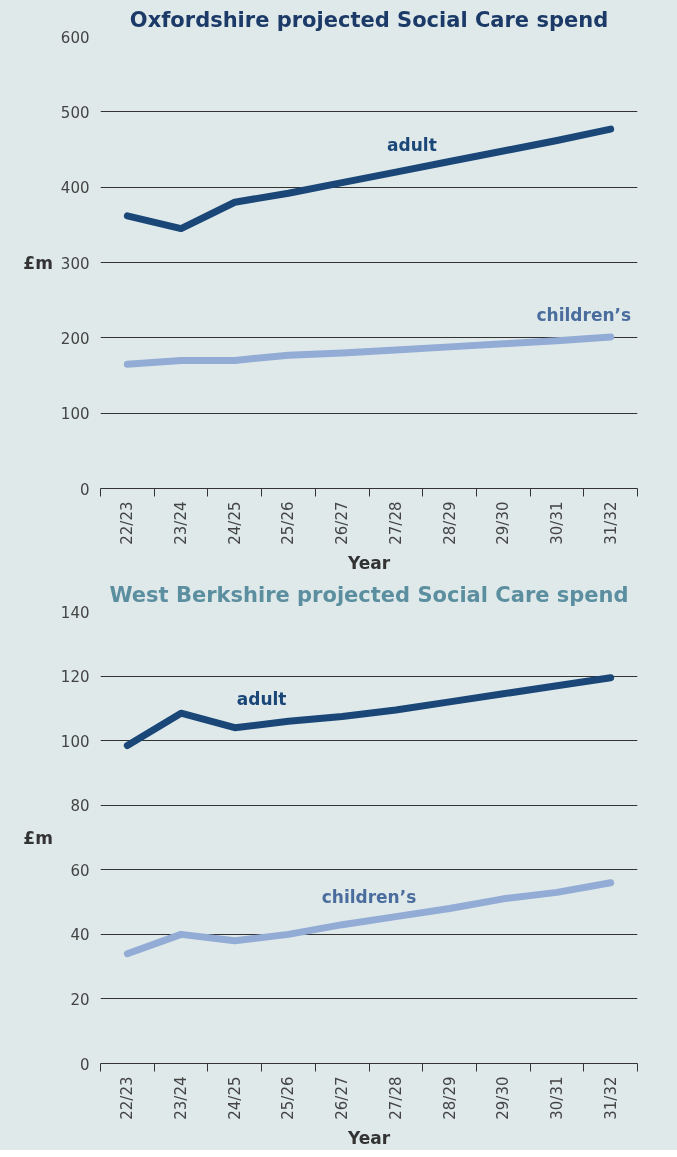 Image resolution: width=677 pixels, height=1157 pixels. I want to click on y-tick-label: 400, so click(75, 188).